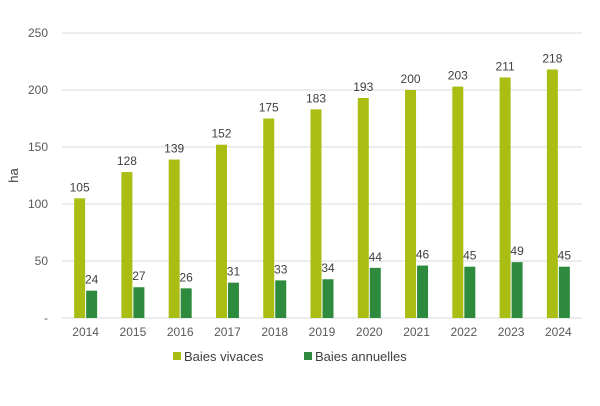 This screenshot has width=600, height=406. I want to click on legend: Baies vivaces Baies annuelles, so click(290, 356).